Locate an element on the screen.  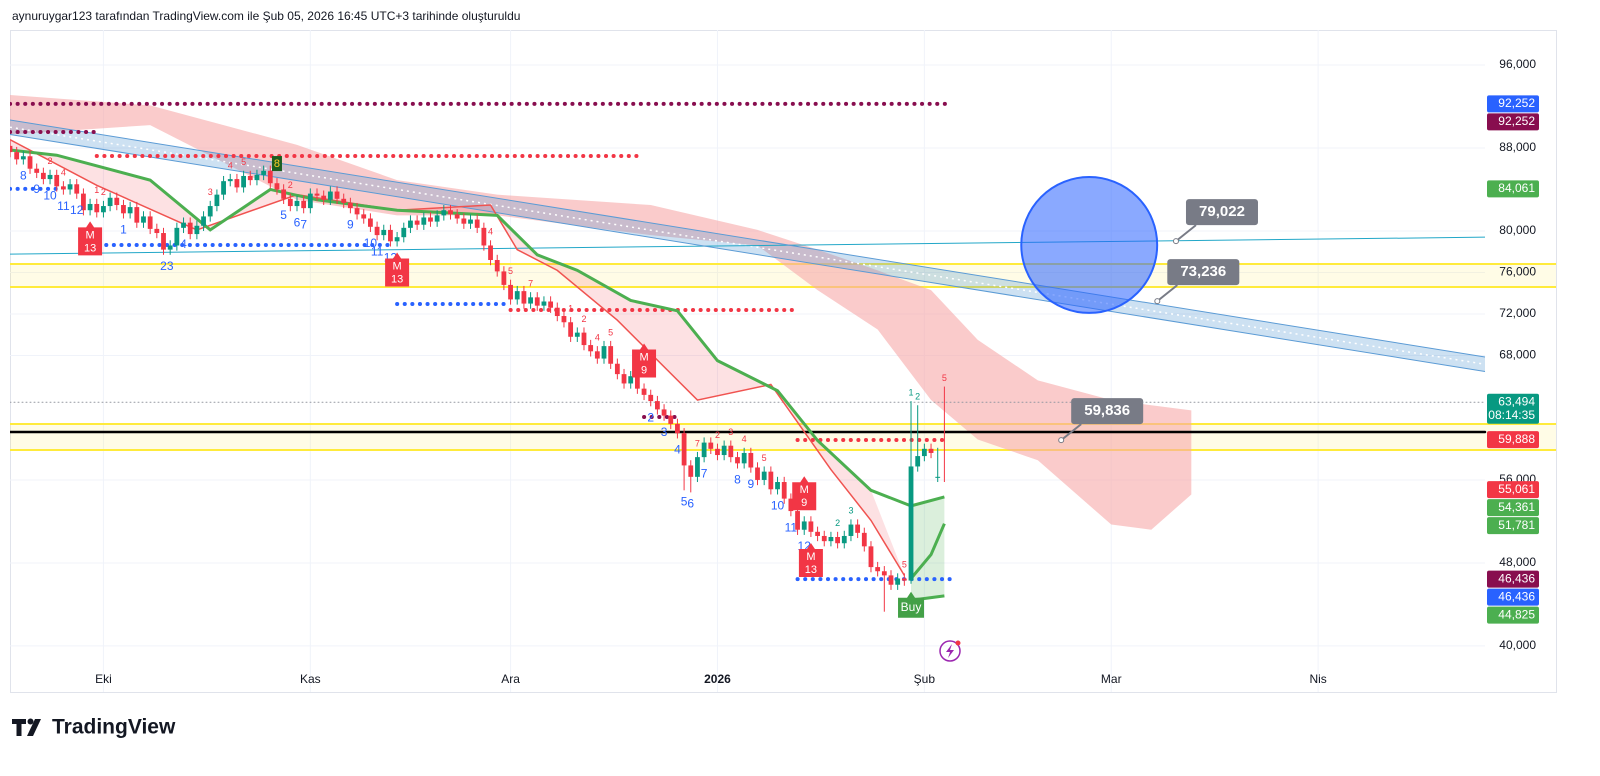
buy-label: Buy is located at coordinates (911, 607).